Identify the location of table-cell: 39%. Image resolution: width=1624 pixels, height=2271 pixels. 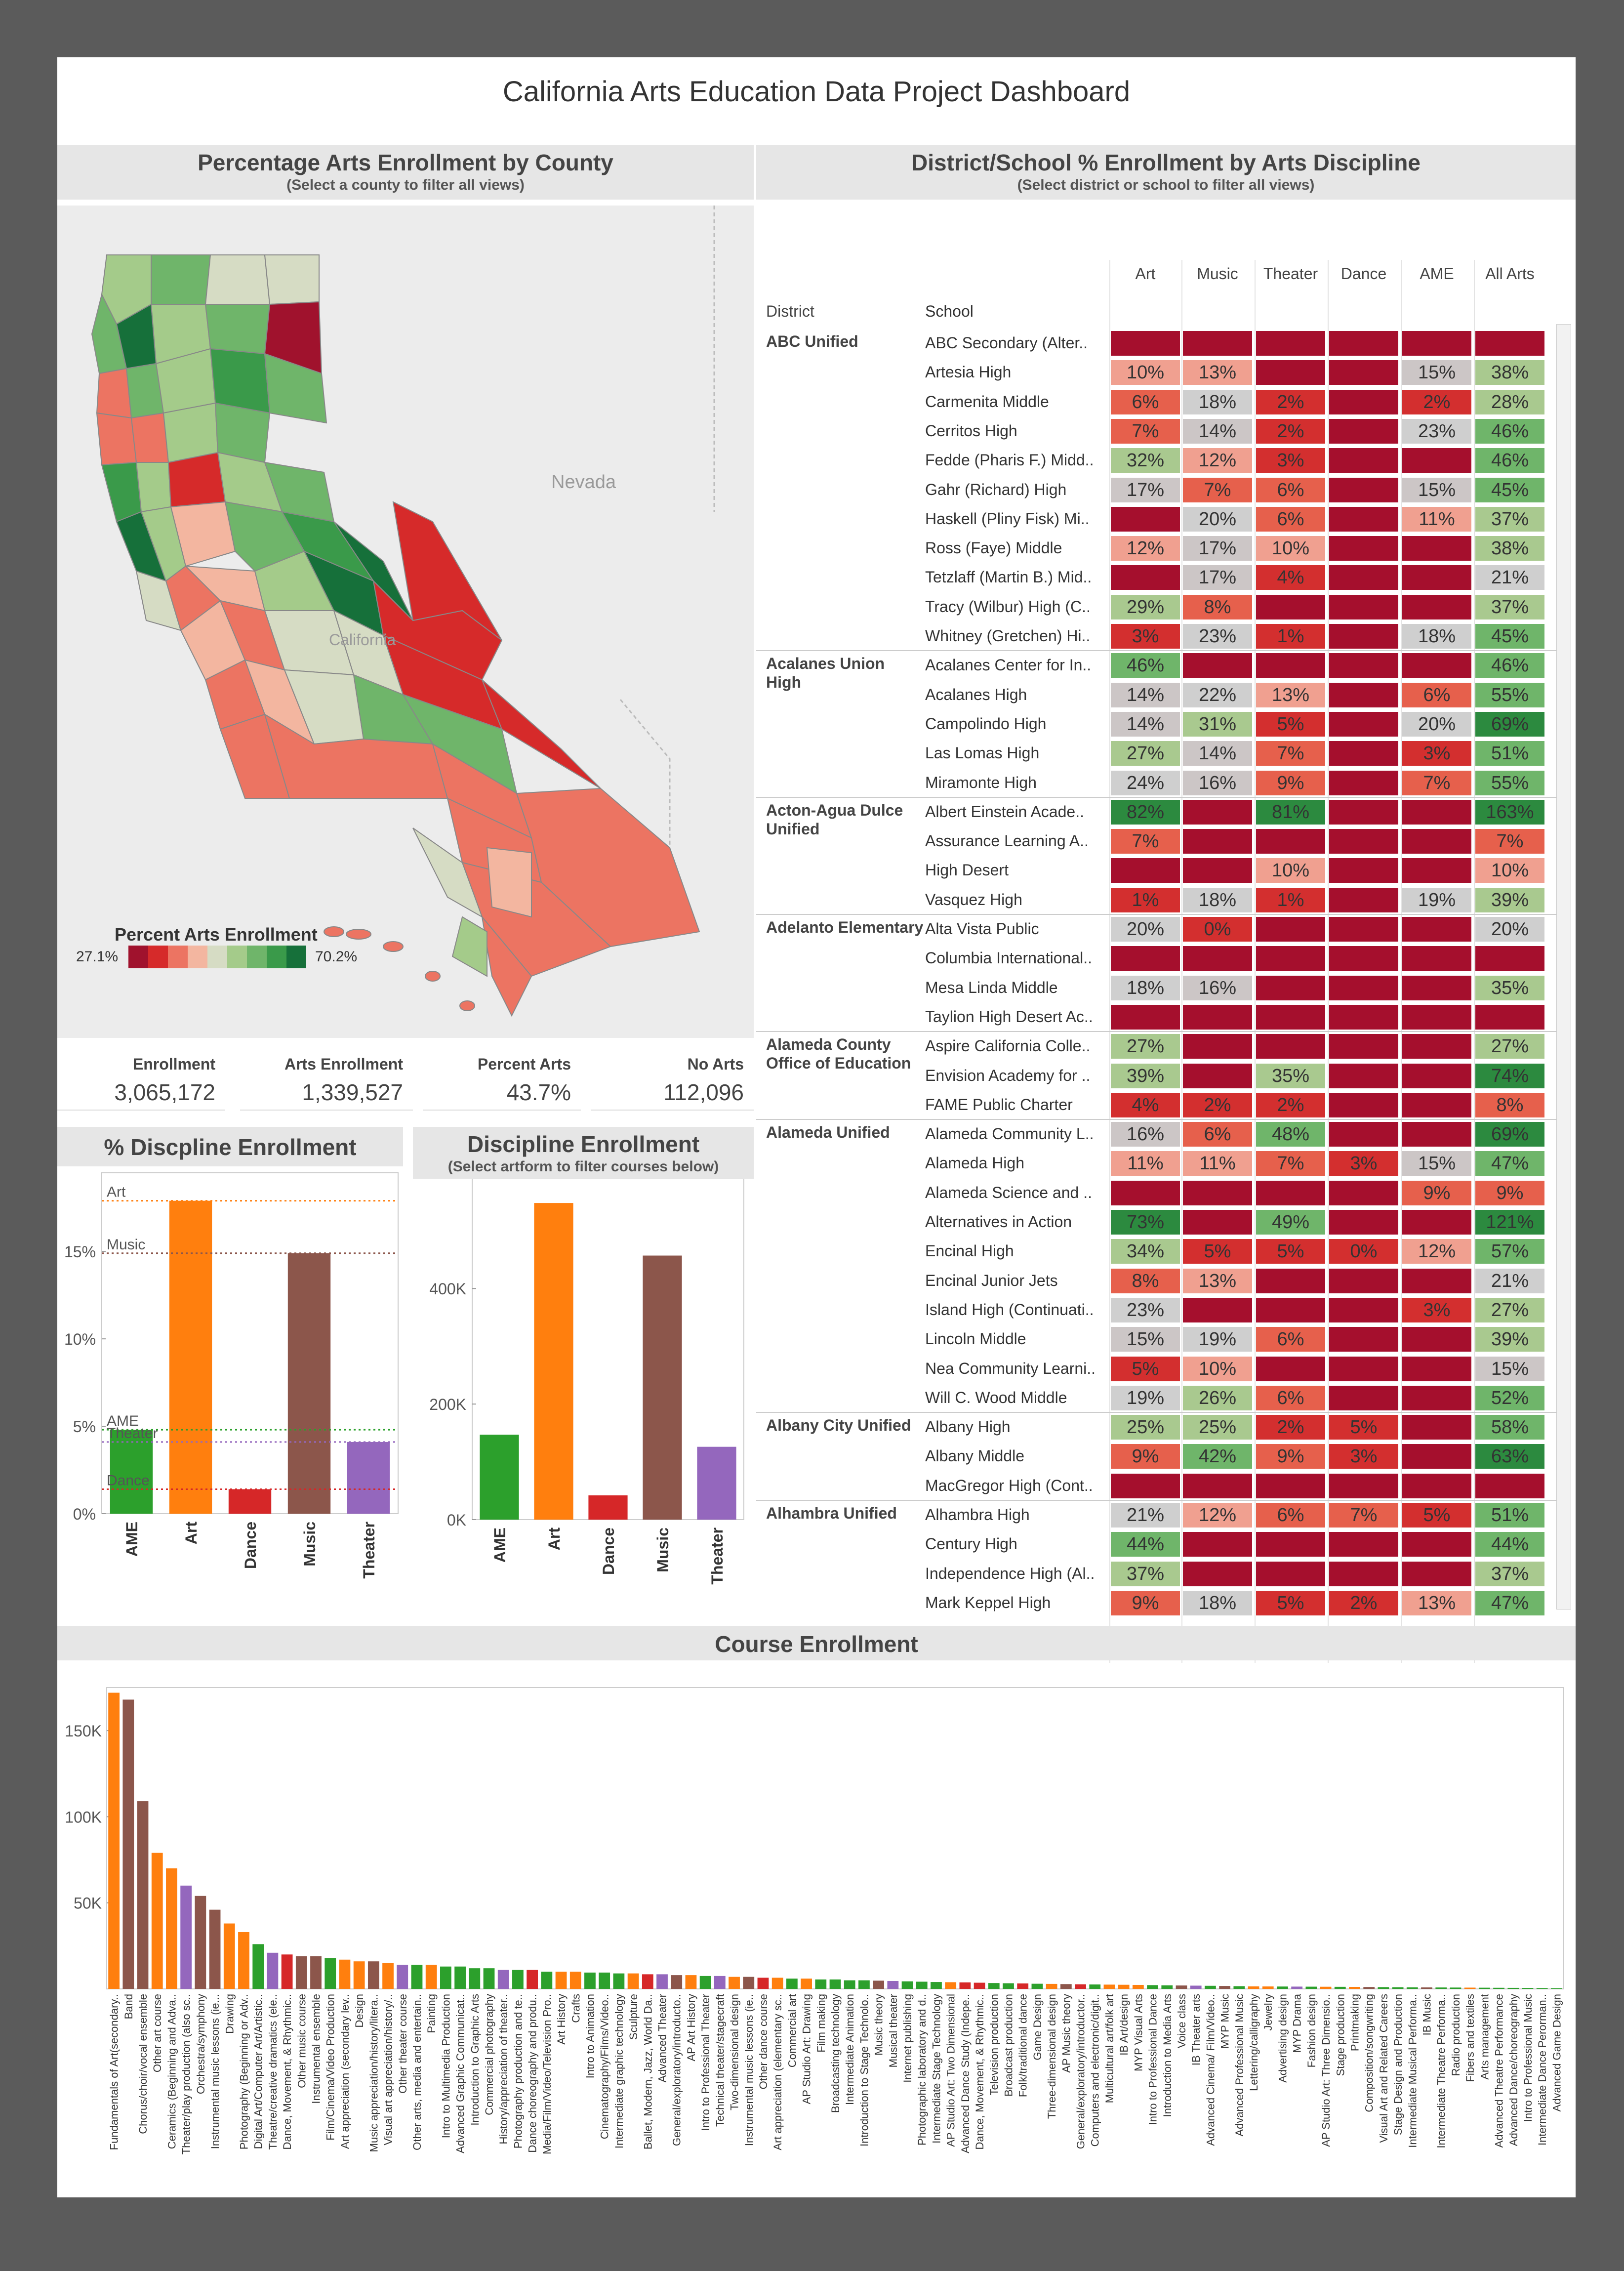
(1510, 899).